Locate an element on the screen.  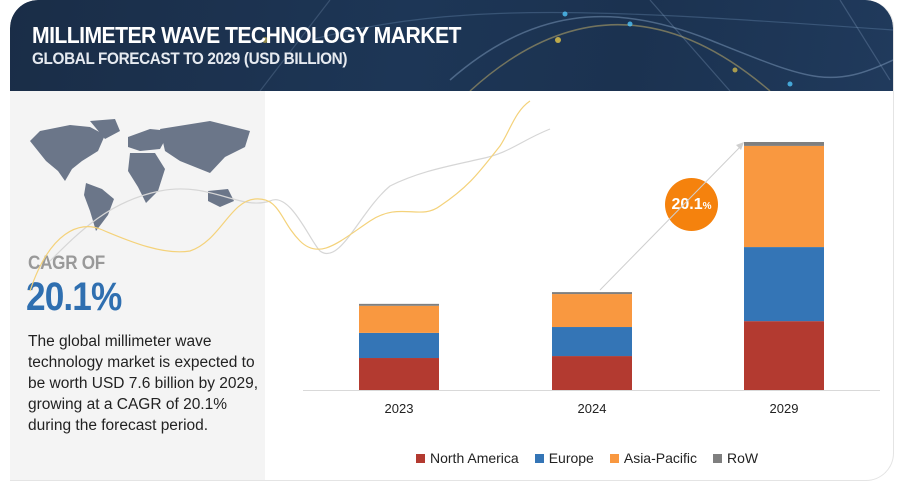
legend-label: North America is located at coordinates (474, 458).